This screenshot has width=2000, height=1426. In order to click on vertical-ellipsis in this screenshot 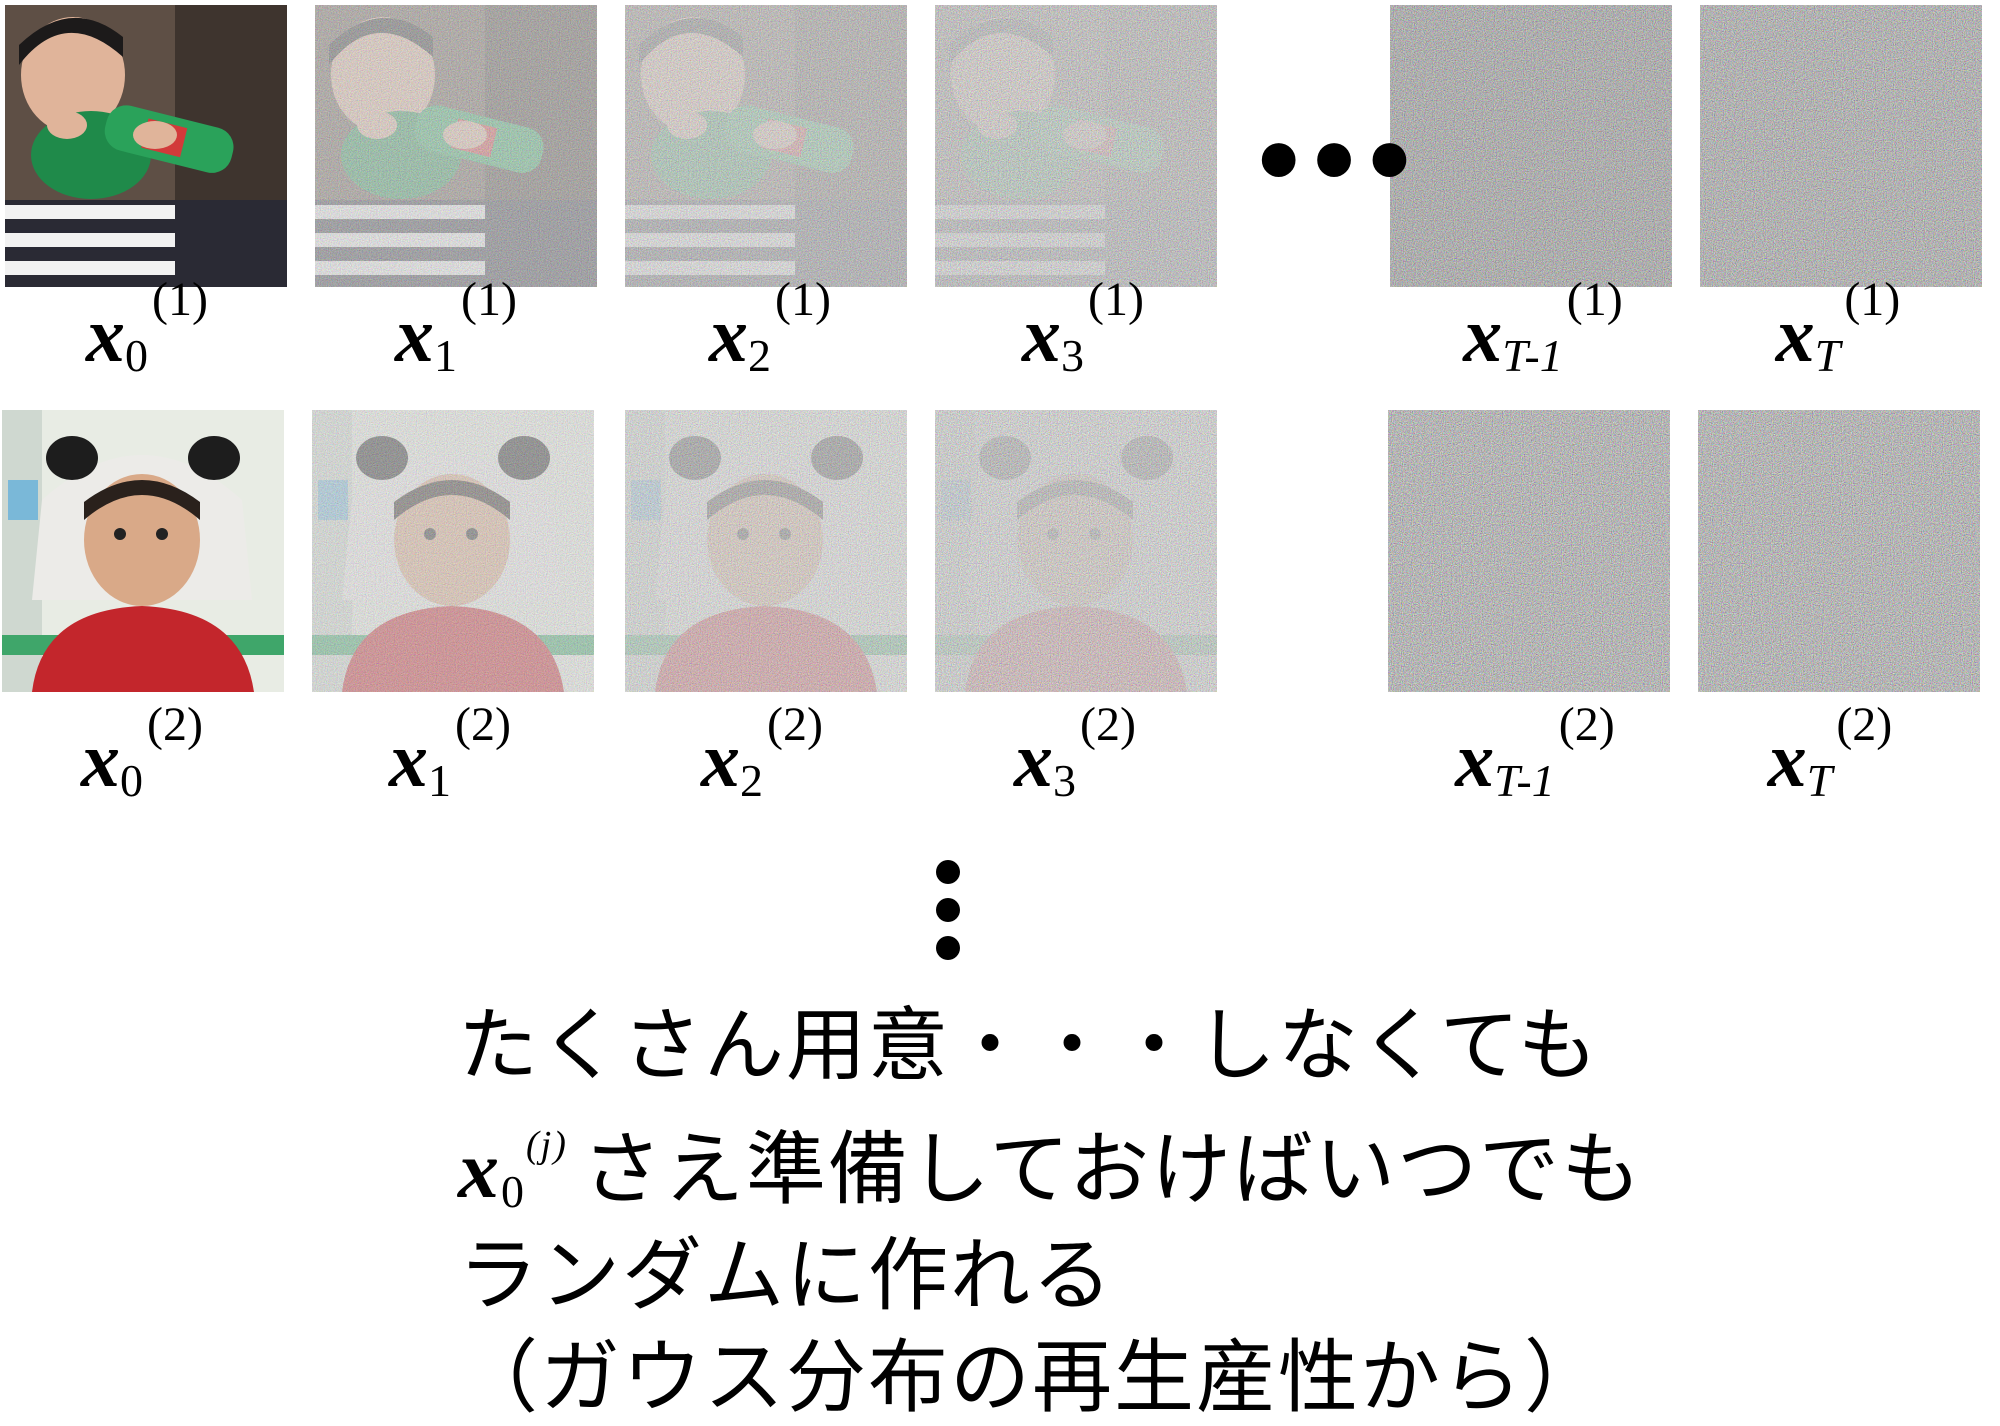, I will do `click(948, 910)`.